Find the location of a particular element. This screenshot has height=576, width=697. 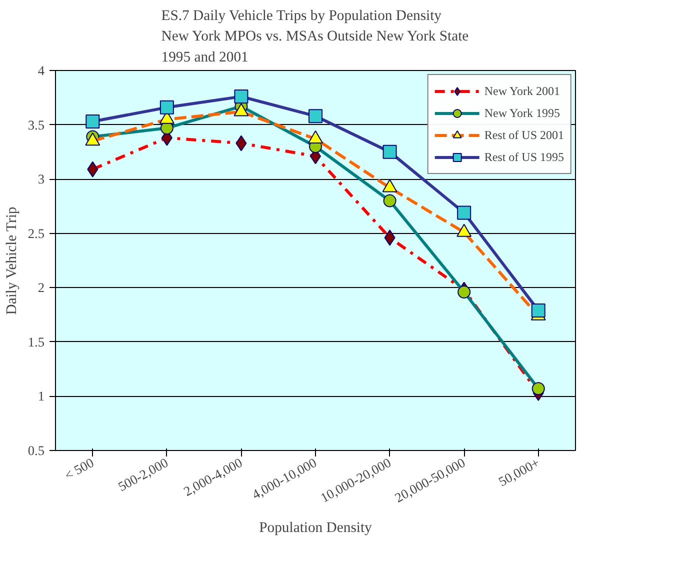

x-axis-title: Population Density is located at coordinates (316, 528).